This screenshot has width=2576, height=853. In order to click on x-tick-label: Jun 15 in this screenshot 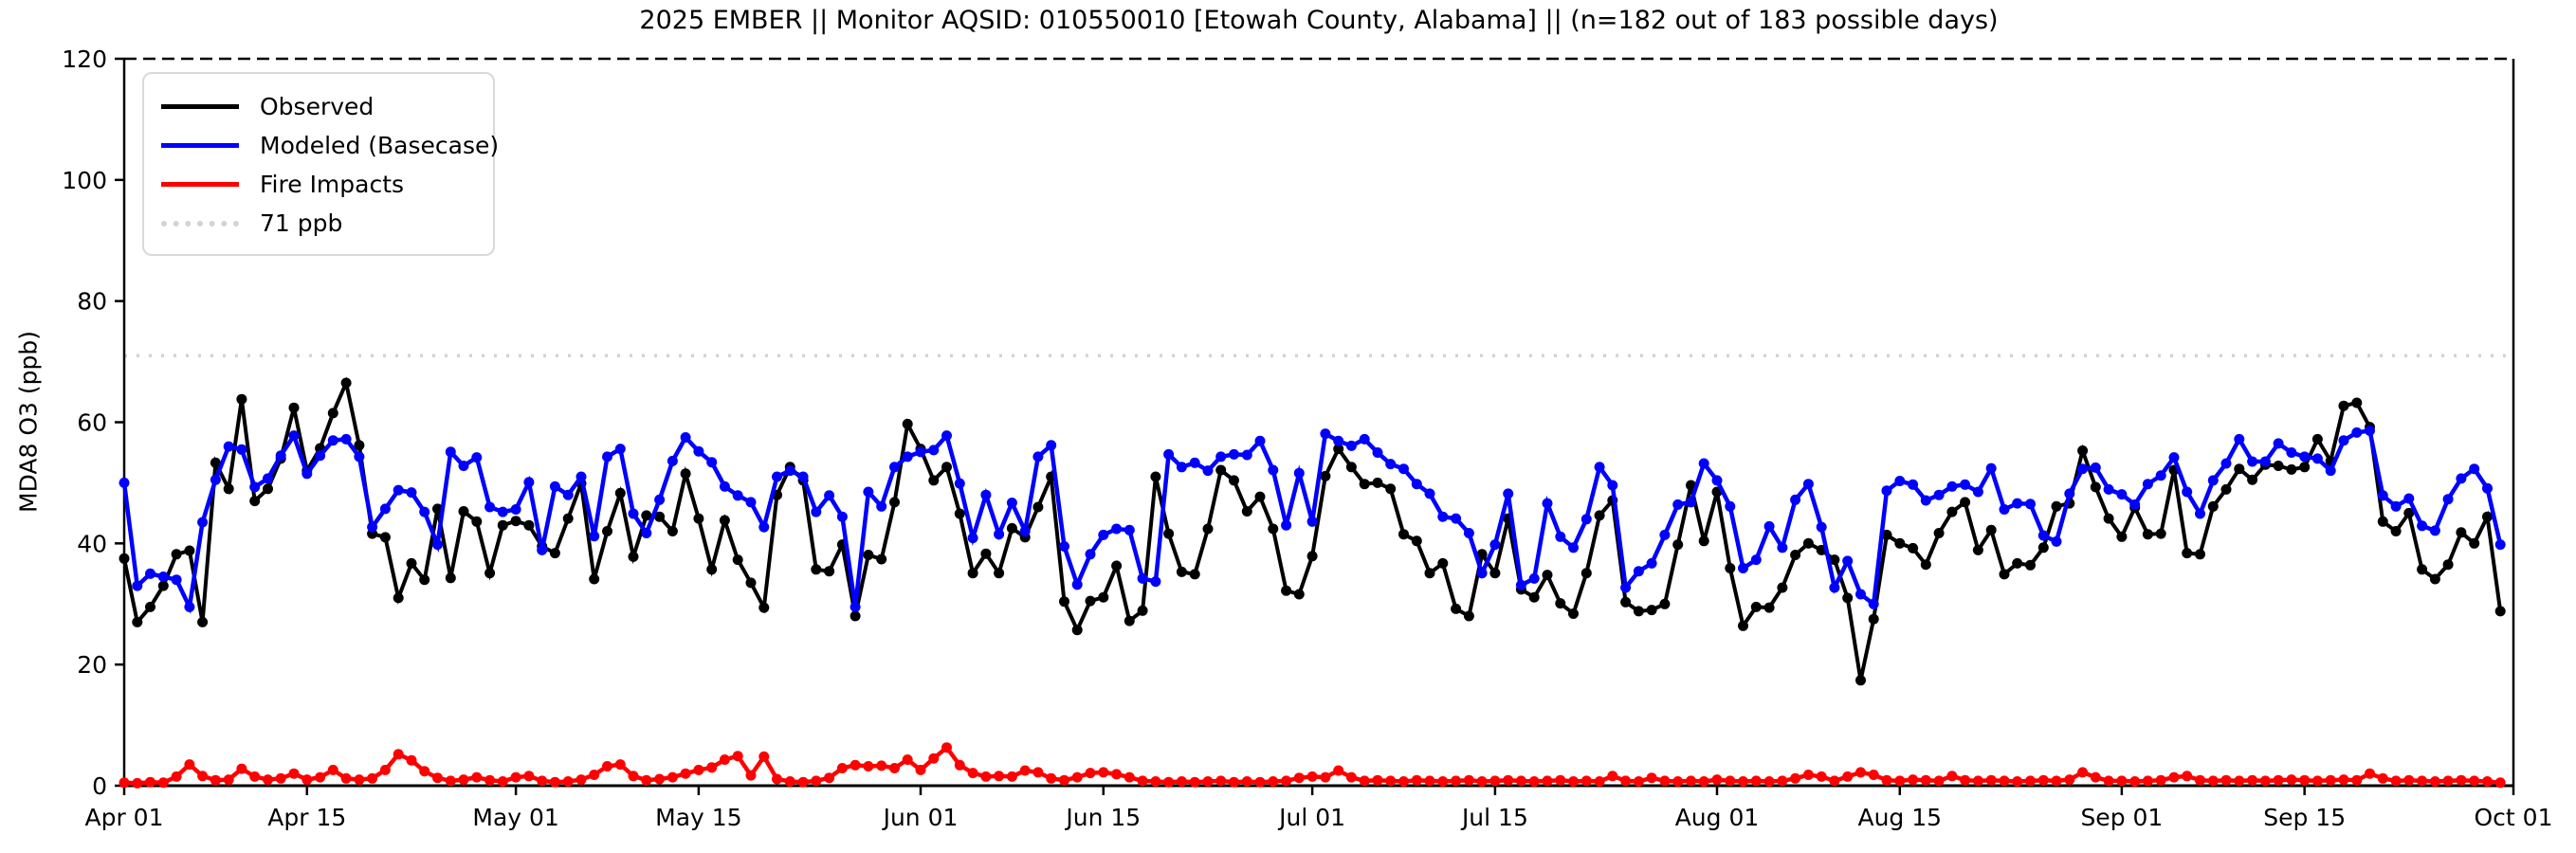, I will do `click(1102, 817)`.